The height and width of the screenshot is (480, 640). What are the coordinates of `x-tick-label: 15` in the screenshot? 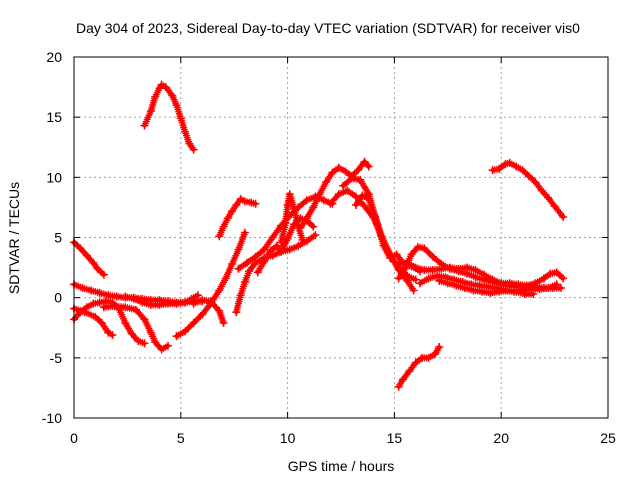 It's located at (395, 438).